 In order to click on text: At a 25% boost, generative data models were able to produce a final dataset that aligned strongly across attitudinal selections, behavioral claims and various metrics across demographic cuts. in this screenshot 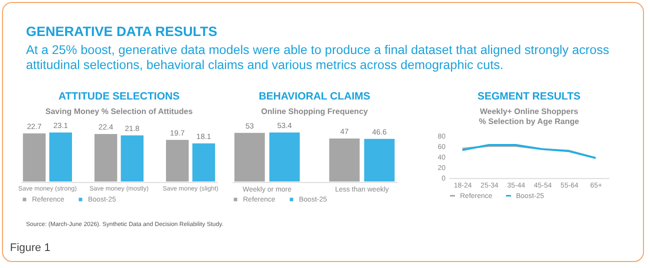, I will do `click(318, 58)`.